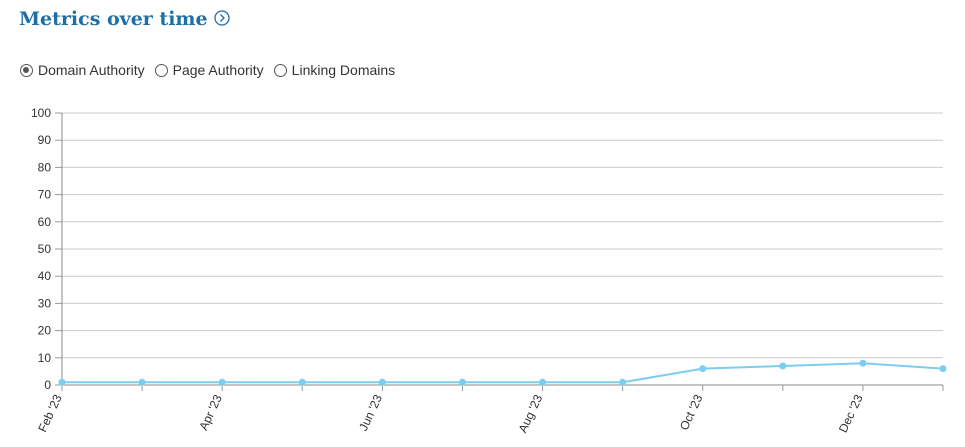  Describe the element at coordinates (45, 195) in the screenshot. I see `y-tick-label: 70` at that location.